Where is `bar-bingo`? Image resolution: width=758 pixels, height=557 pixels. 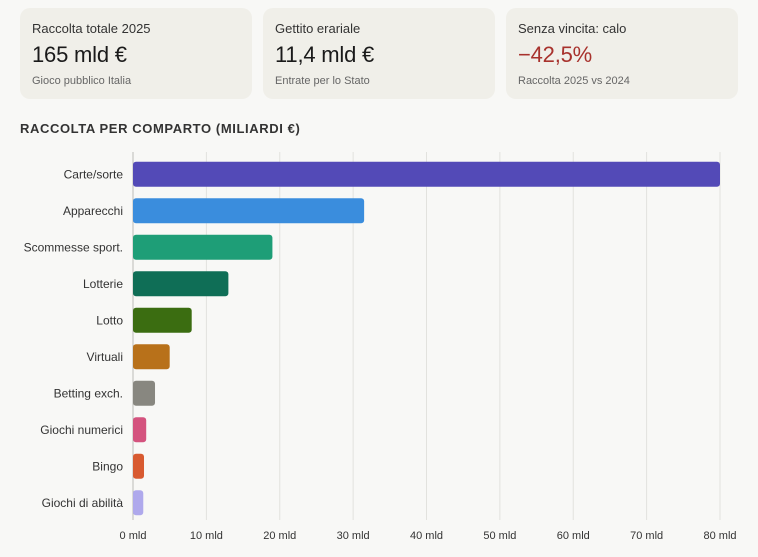
bar-bingo is located at coordinates (139, 466).